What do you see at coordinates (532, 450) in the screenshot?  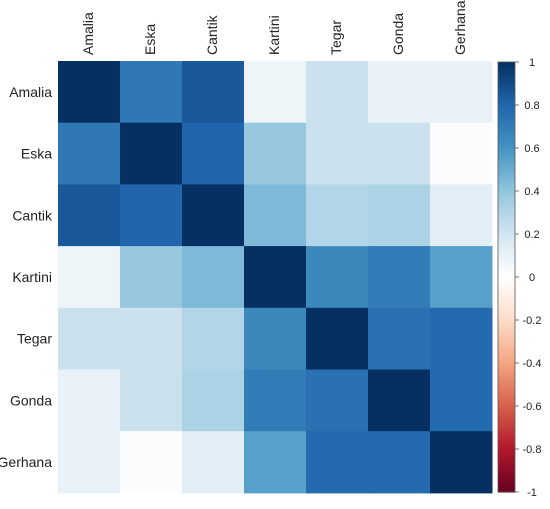 I see `colorbar-tick-label: -0.8` at bounding box center [532, 450].